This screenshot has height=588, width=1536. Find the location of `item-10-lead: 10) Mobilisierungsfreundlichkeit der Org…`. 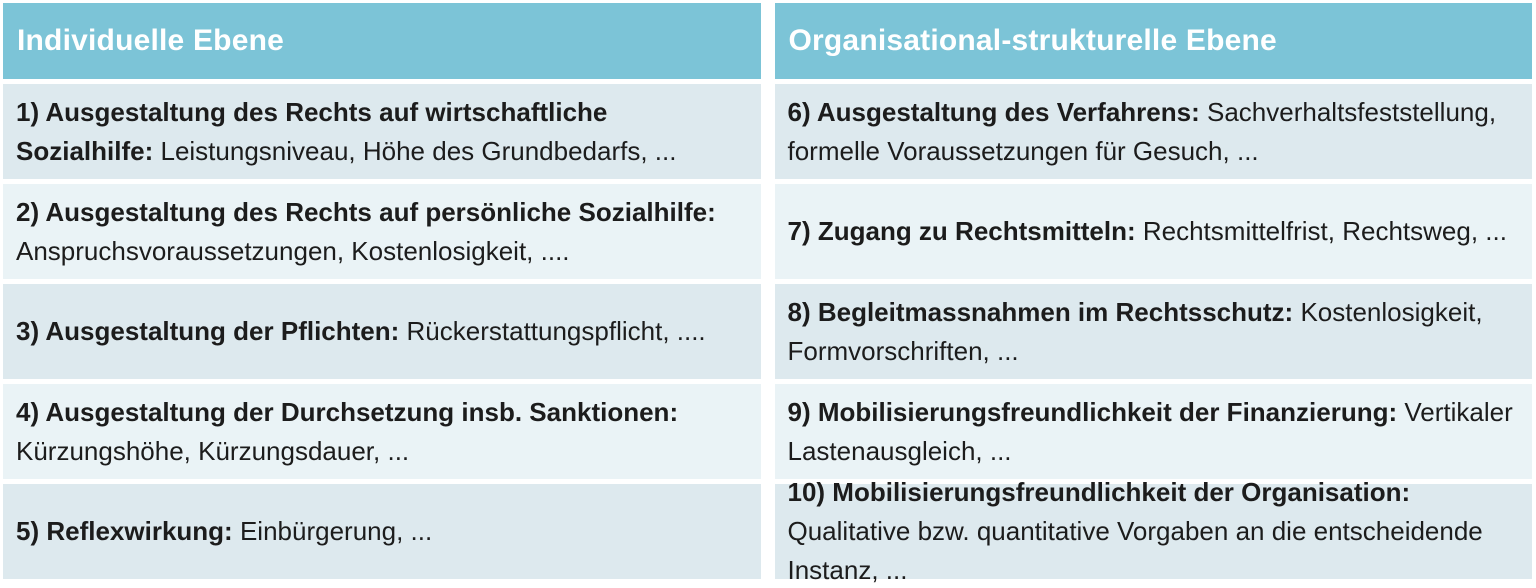

item-10-lead: 10) Mobilisierungsfreundlichkeit der Org… is located at coordinates (1099, 492).